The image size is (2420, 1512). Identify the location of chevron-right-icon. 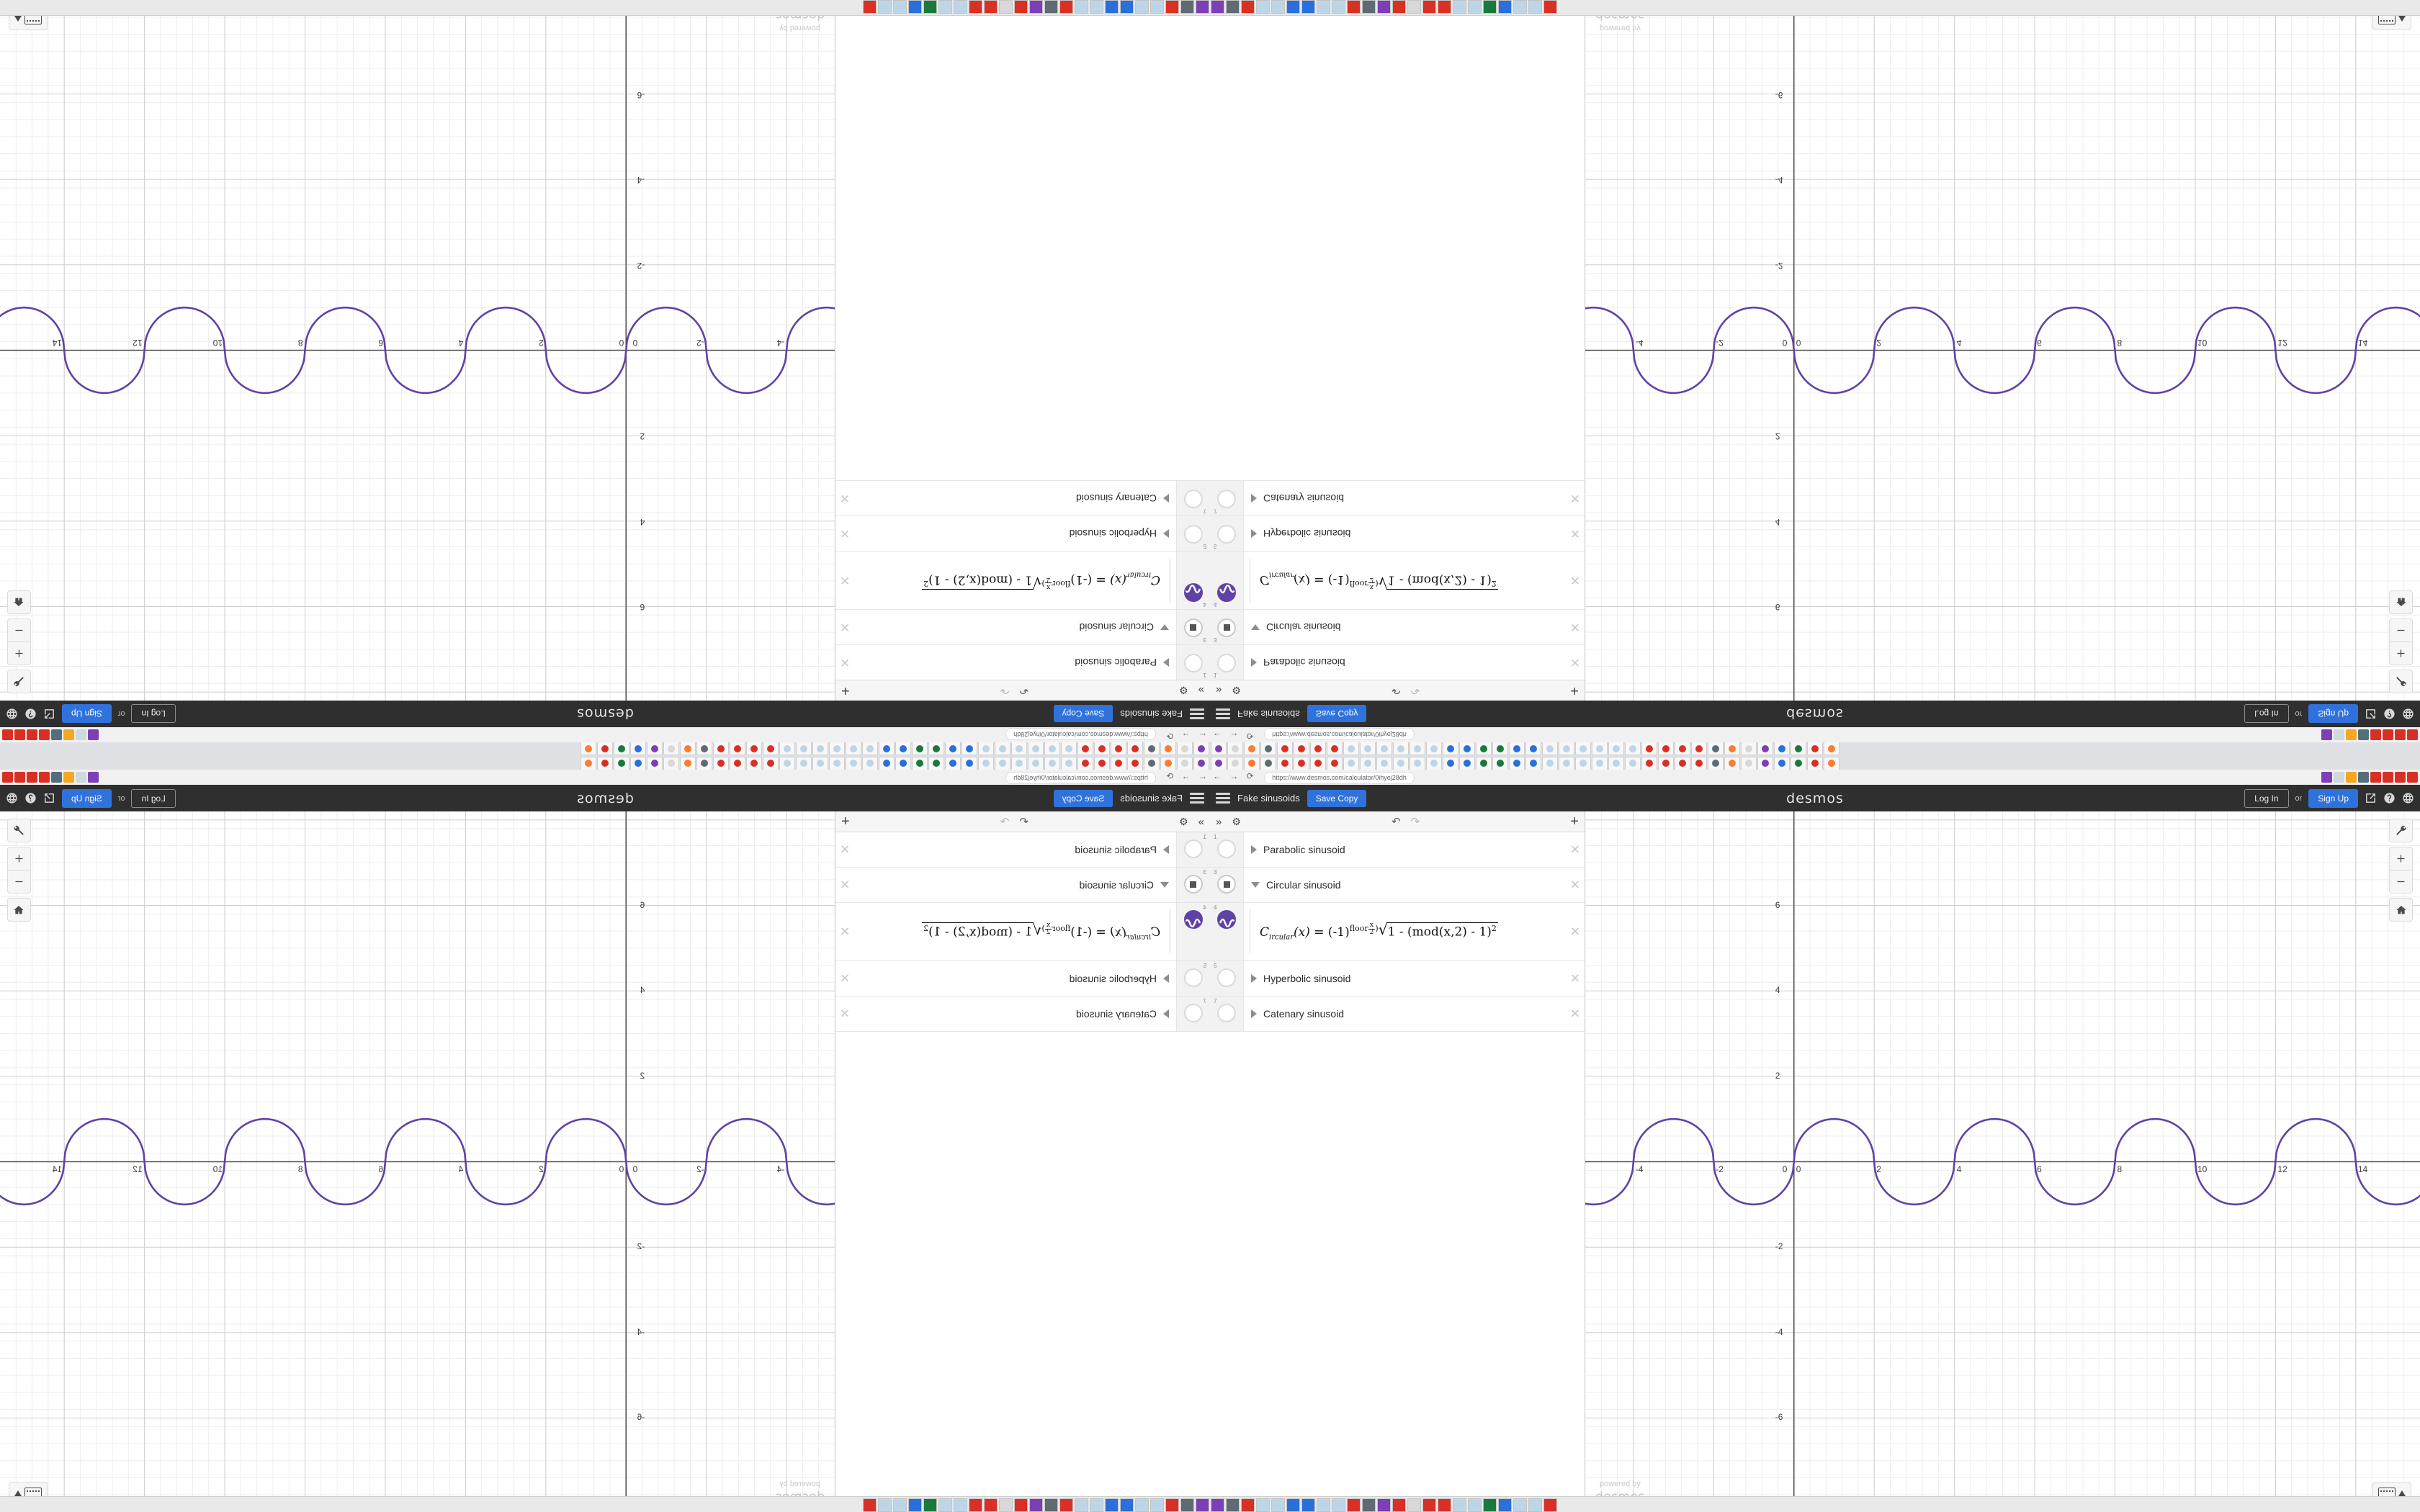
(1166, 978).